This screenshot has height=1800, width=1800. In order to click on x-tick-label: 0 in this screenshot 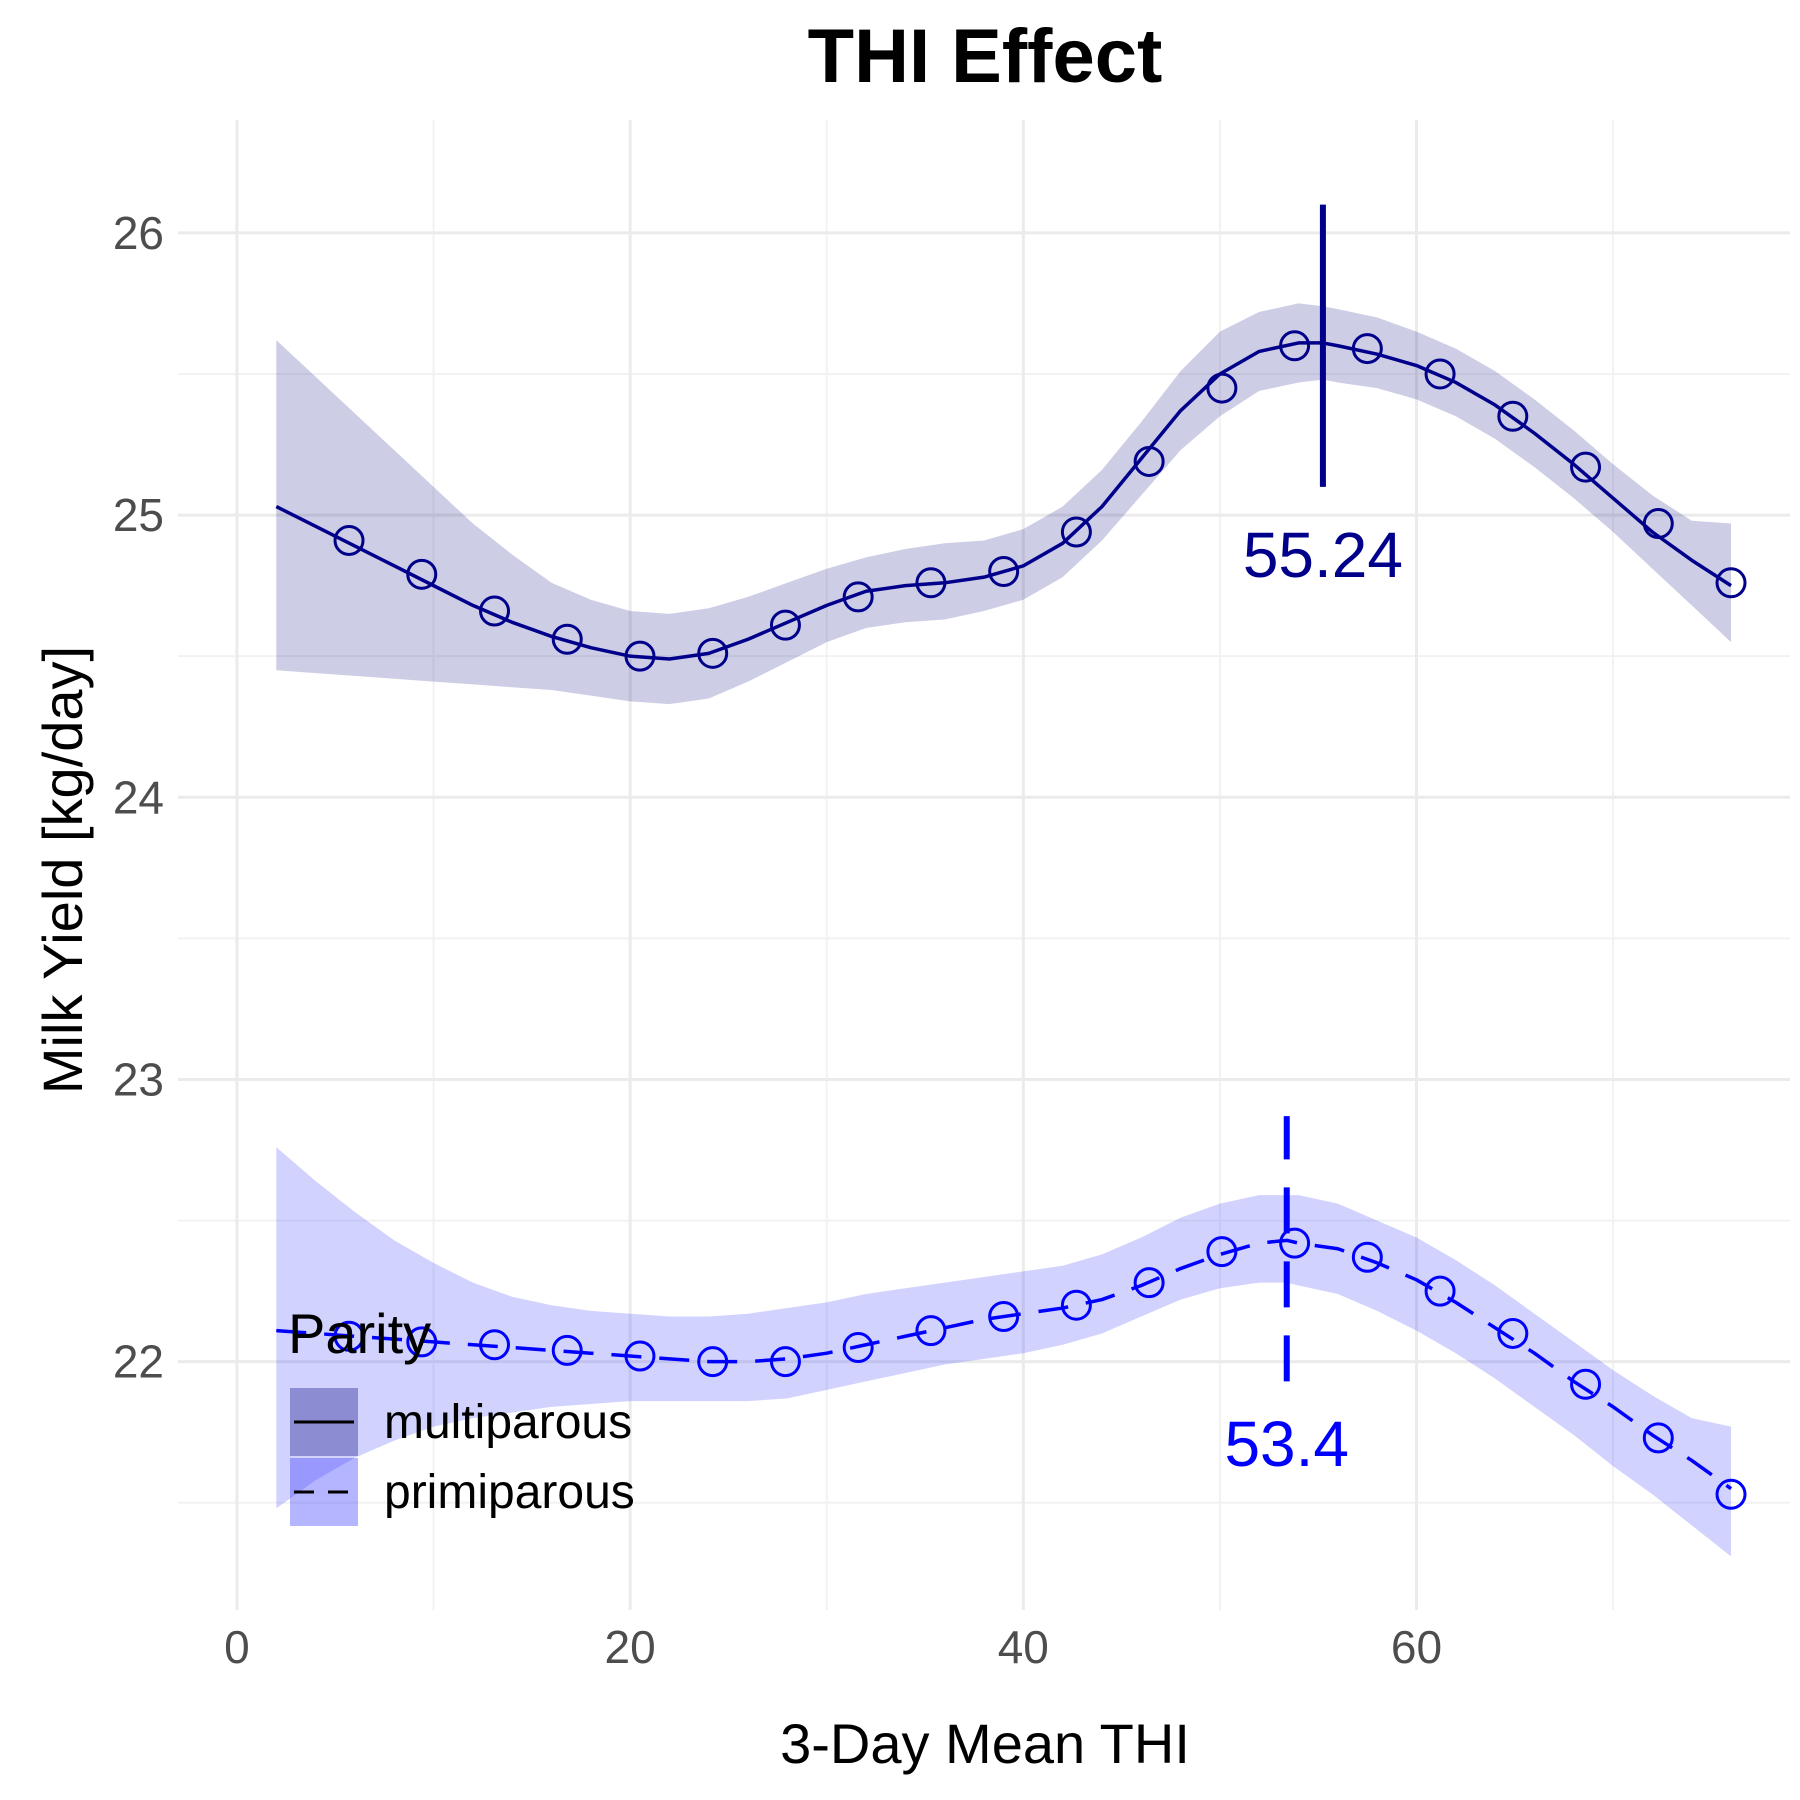, I will do `click(237, 1647)`.